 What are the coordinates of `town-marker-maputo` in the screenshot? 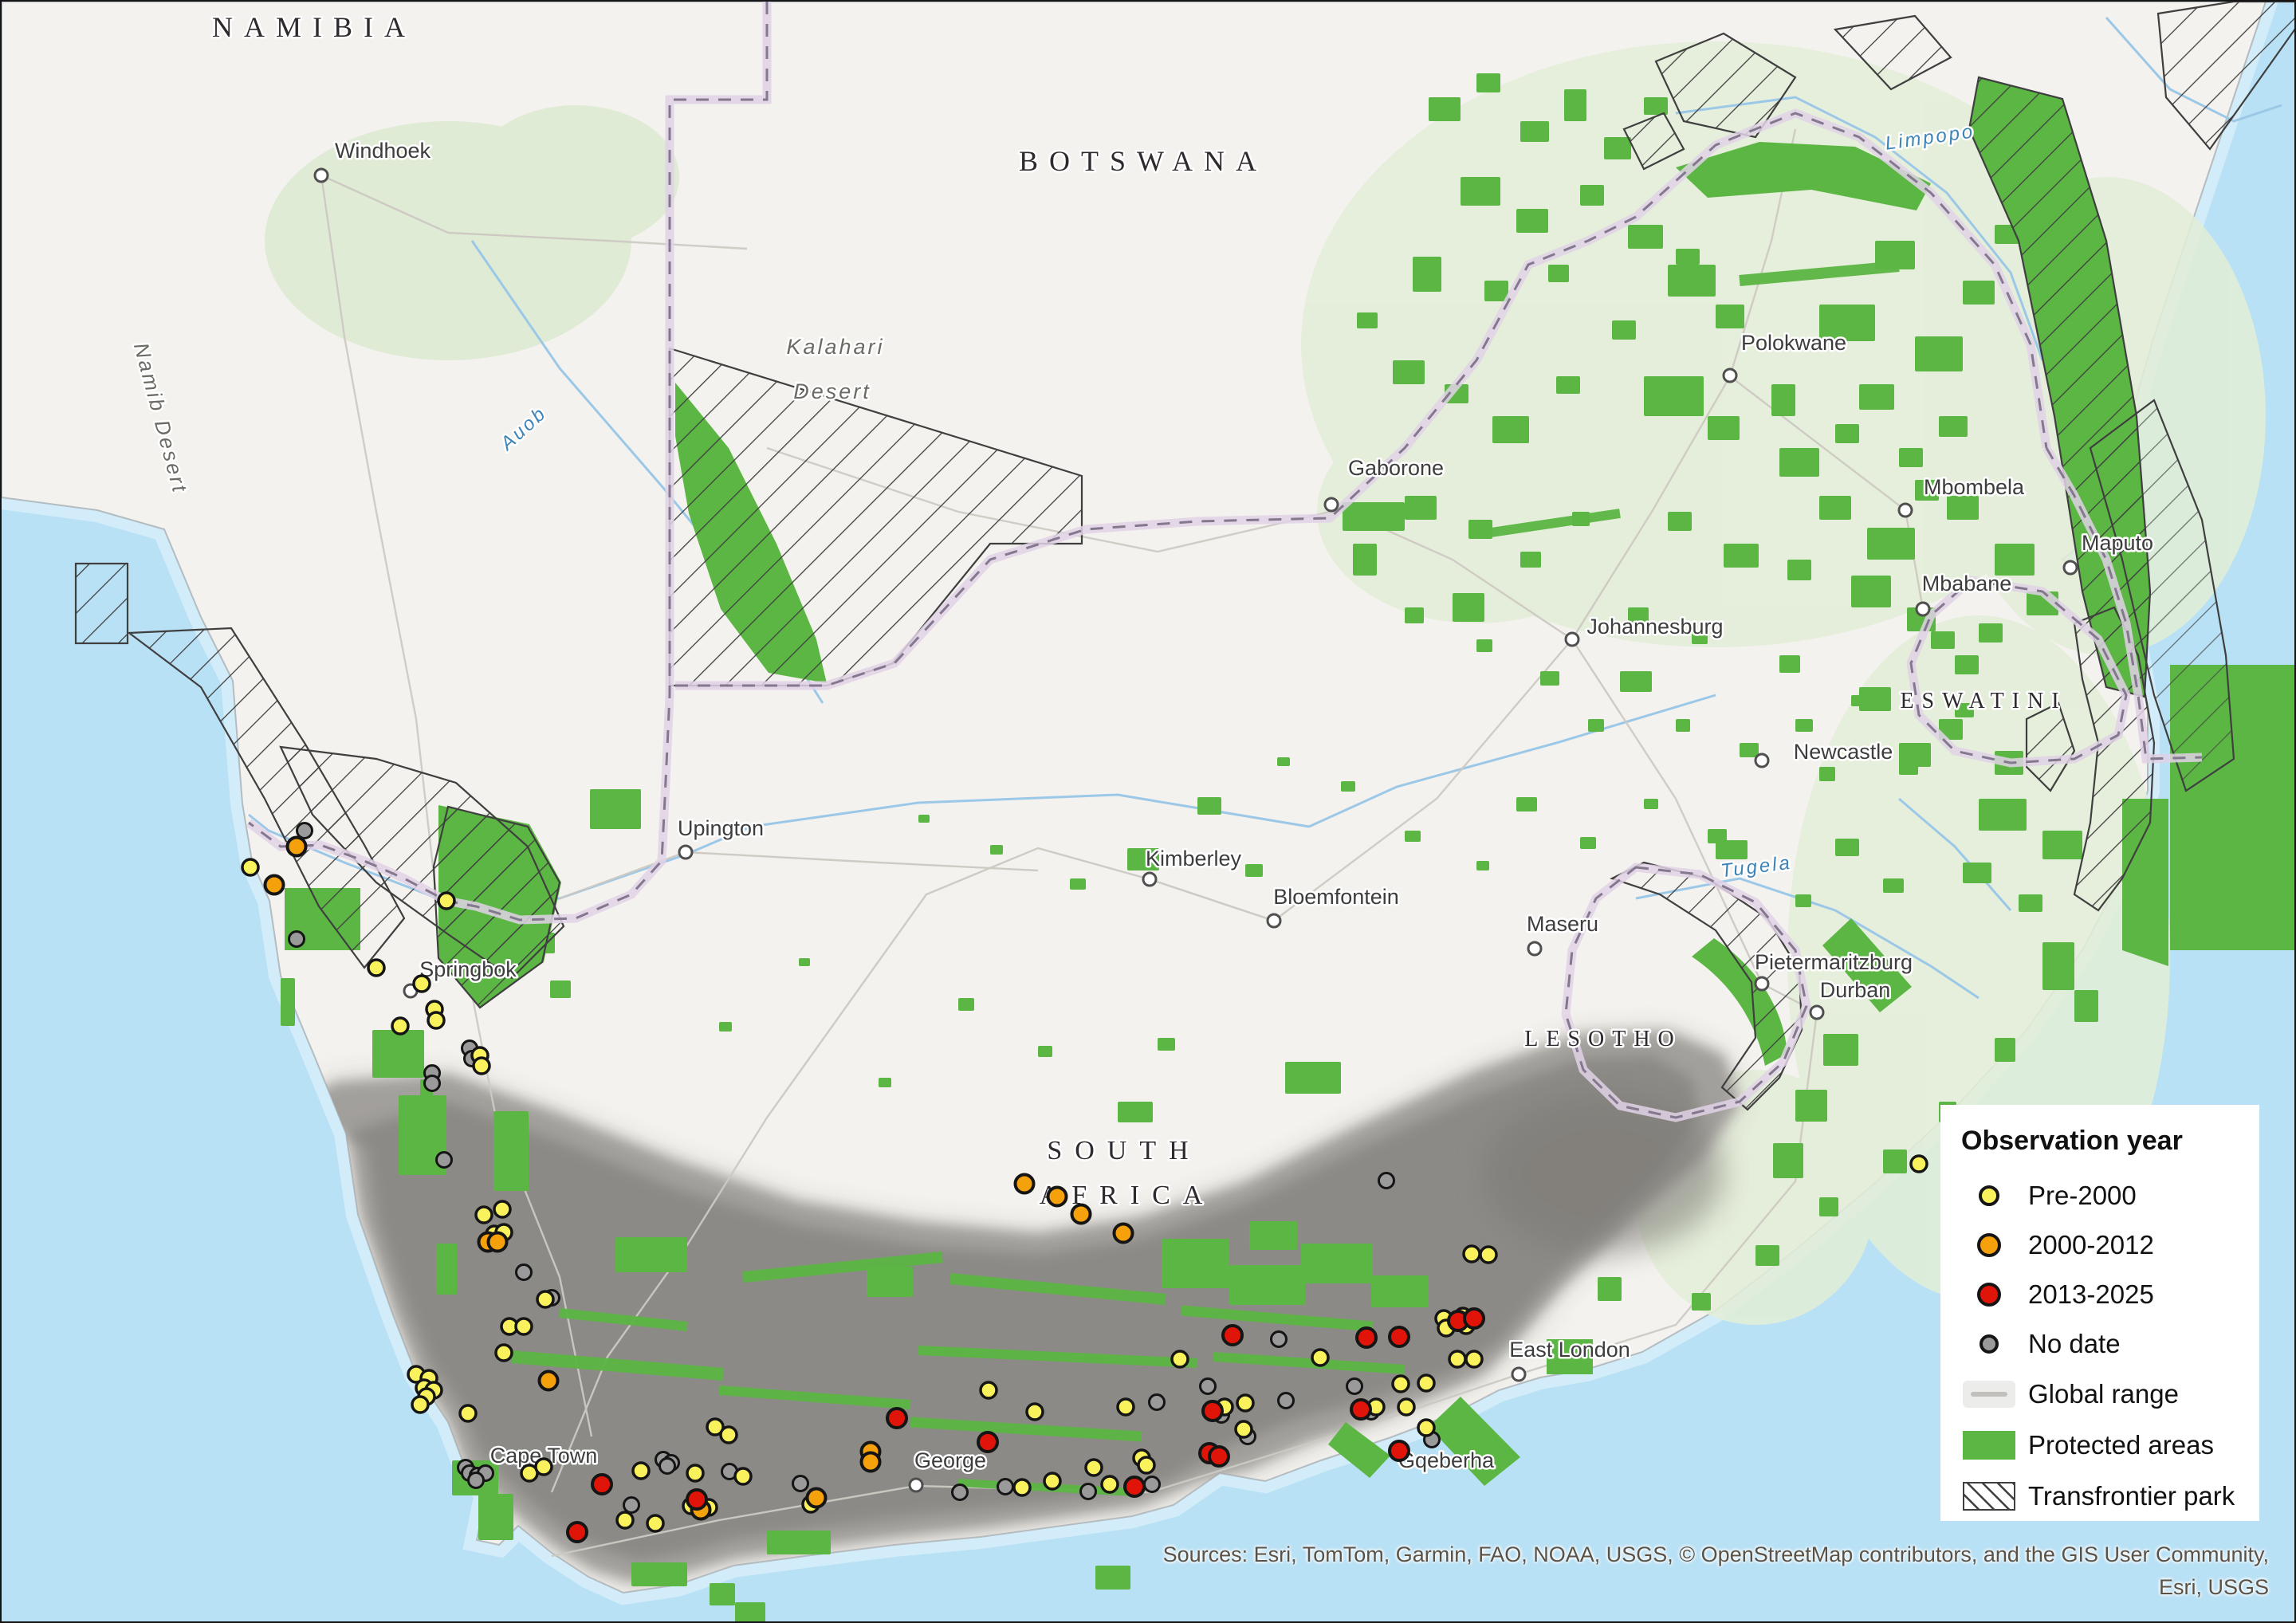 It's located at (2070, 568).